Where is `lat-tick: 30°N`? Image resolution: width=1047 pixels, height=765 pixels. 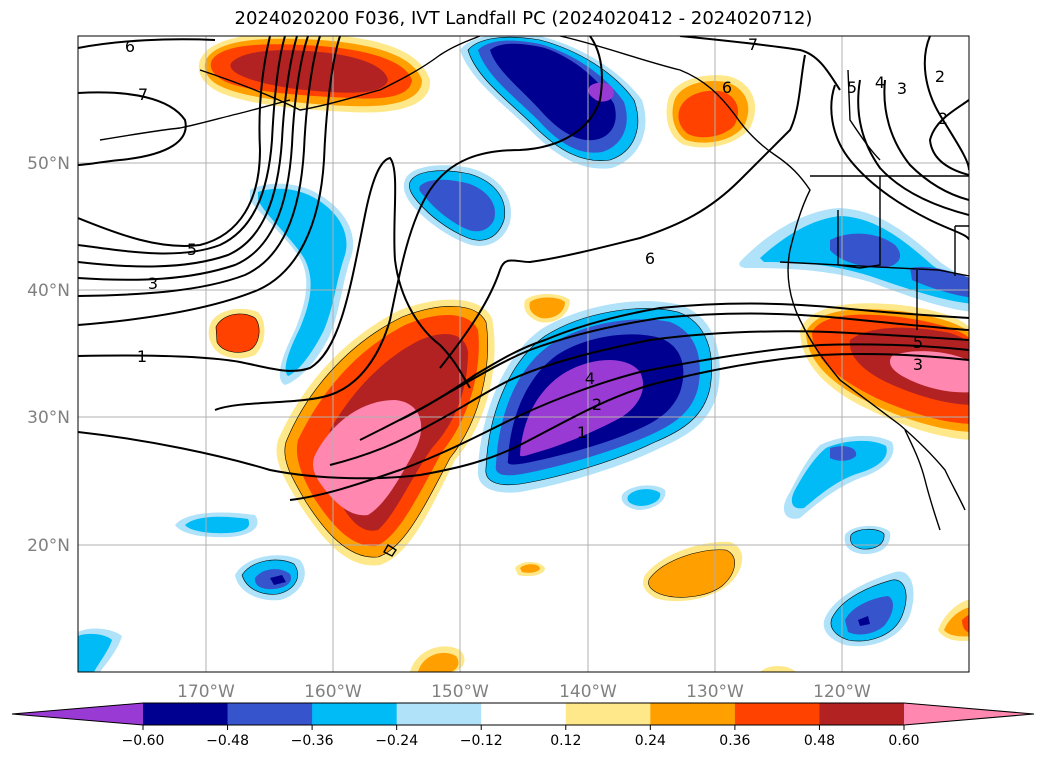
lat-tick: 30°N is located at coordinates (48, 418).